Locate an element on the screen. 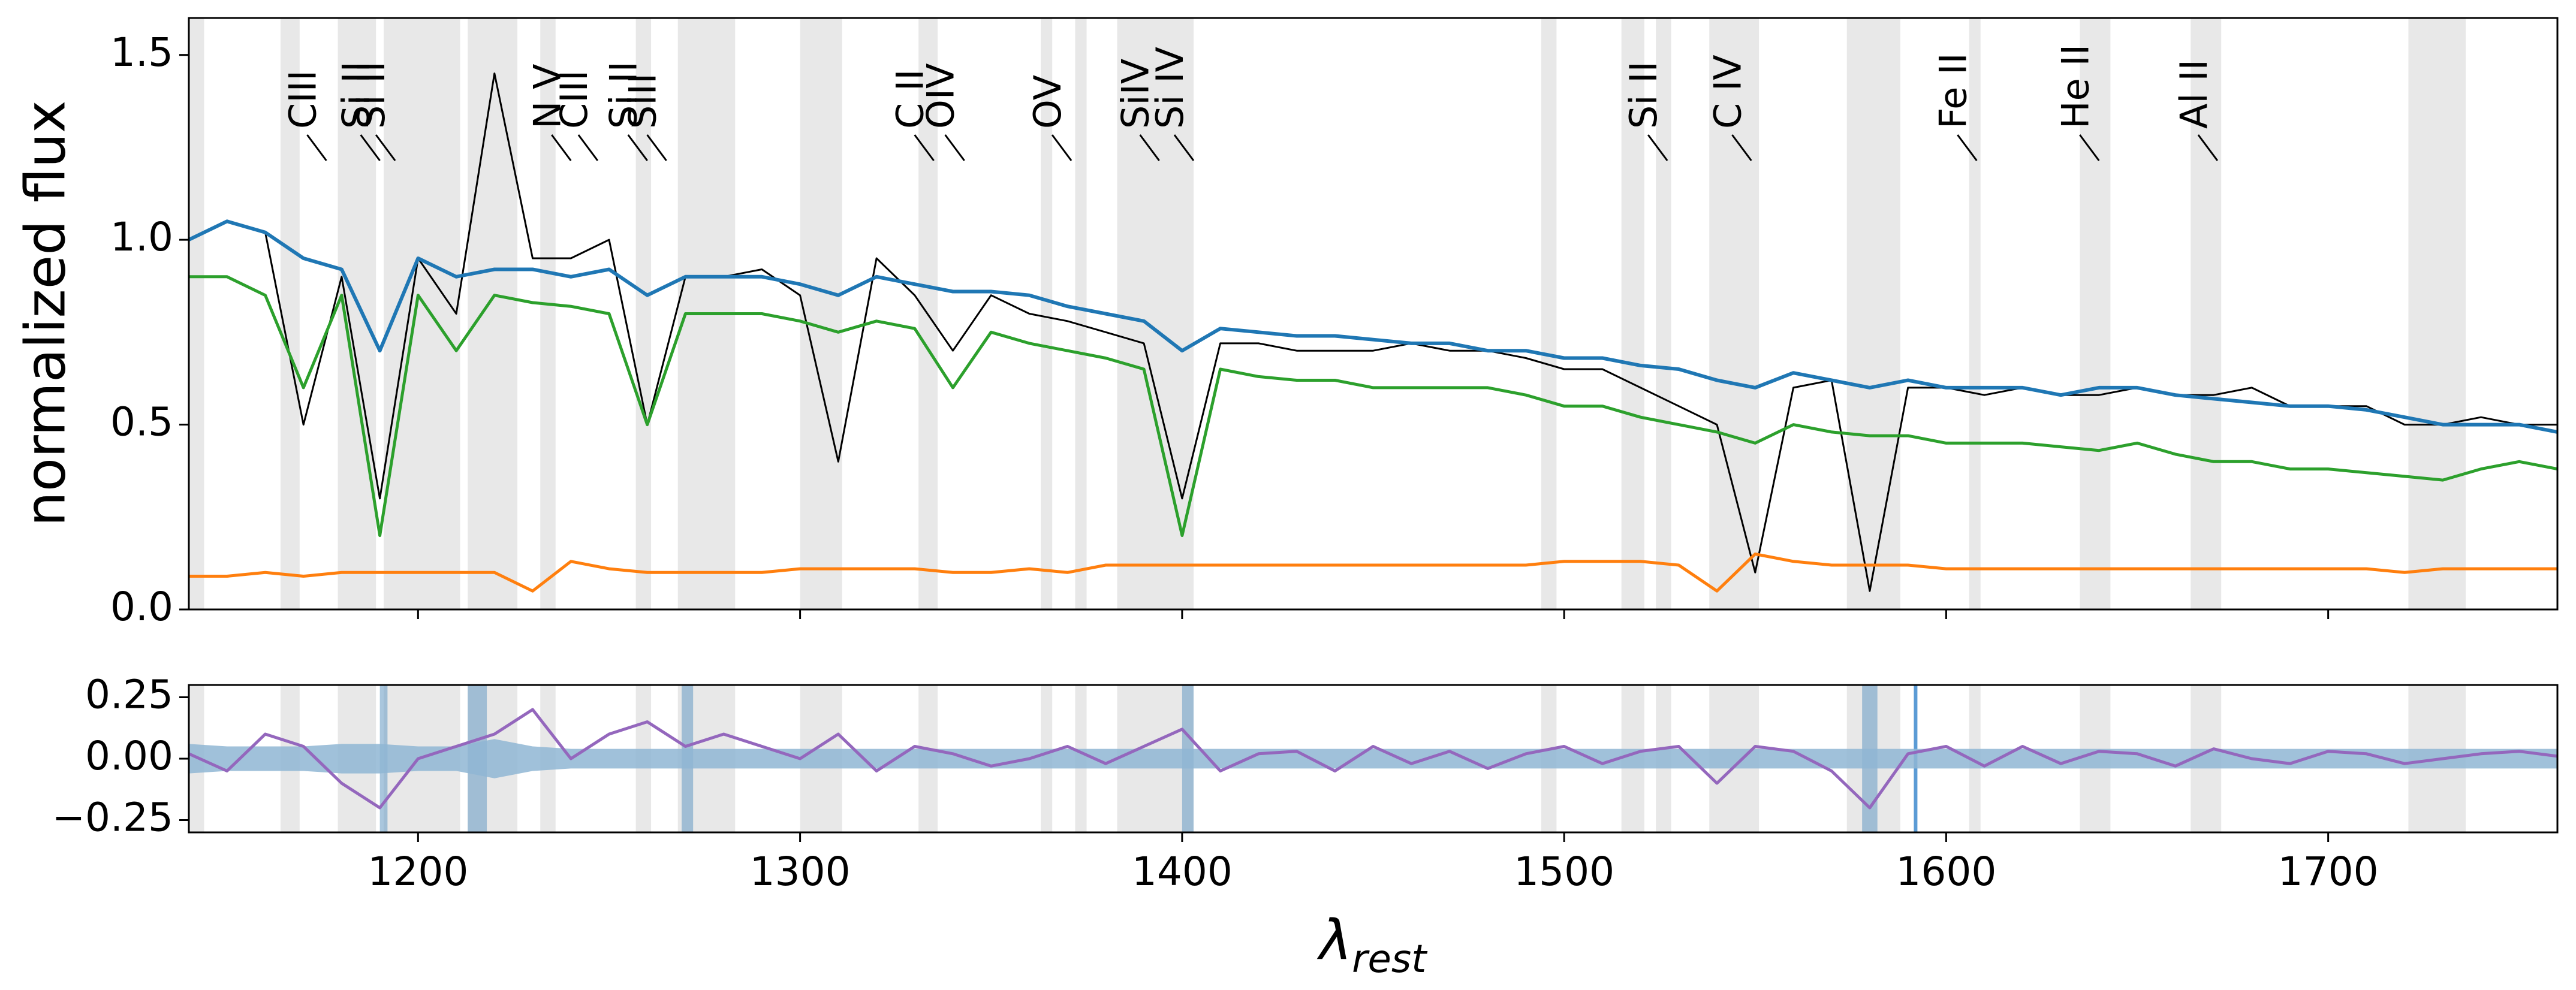 This screenshot has width=2576, height=990. x-tick-label: 1400 is located at coordinates (1182, 872).